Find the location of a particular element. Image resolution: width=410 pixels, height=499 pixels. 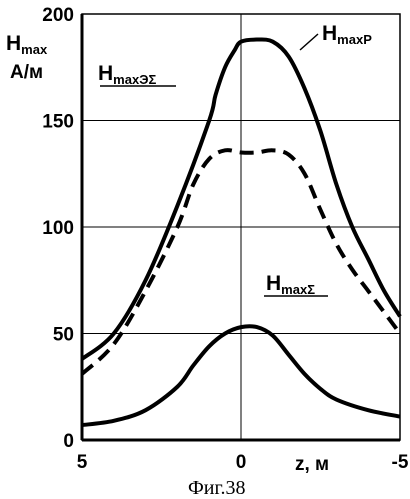

series-label-2: HmaxЭΣ is located at coordinates (127, 74).